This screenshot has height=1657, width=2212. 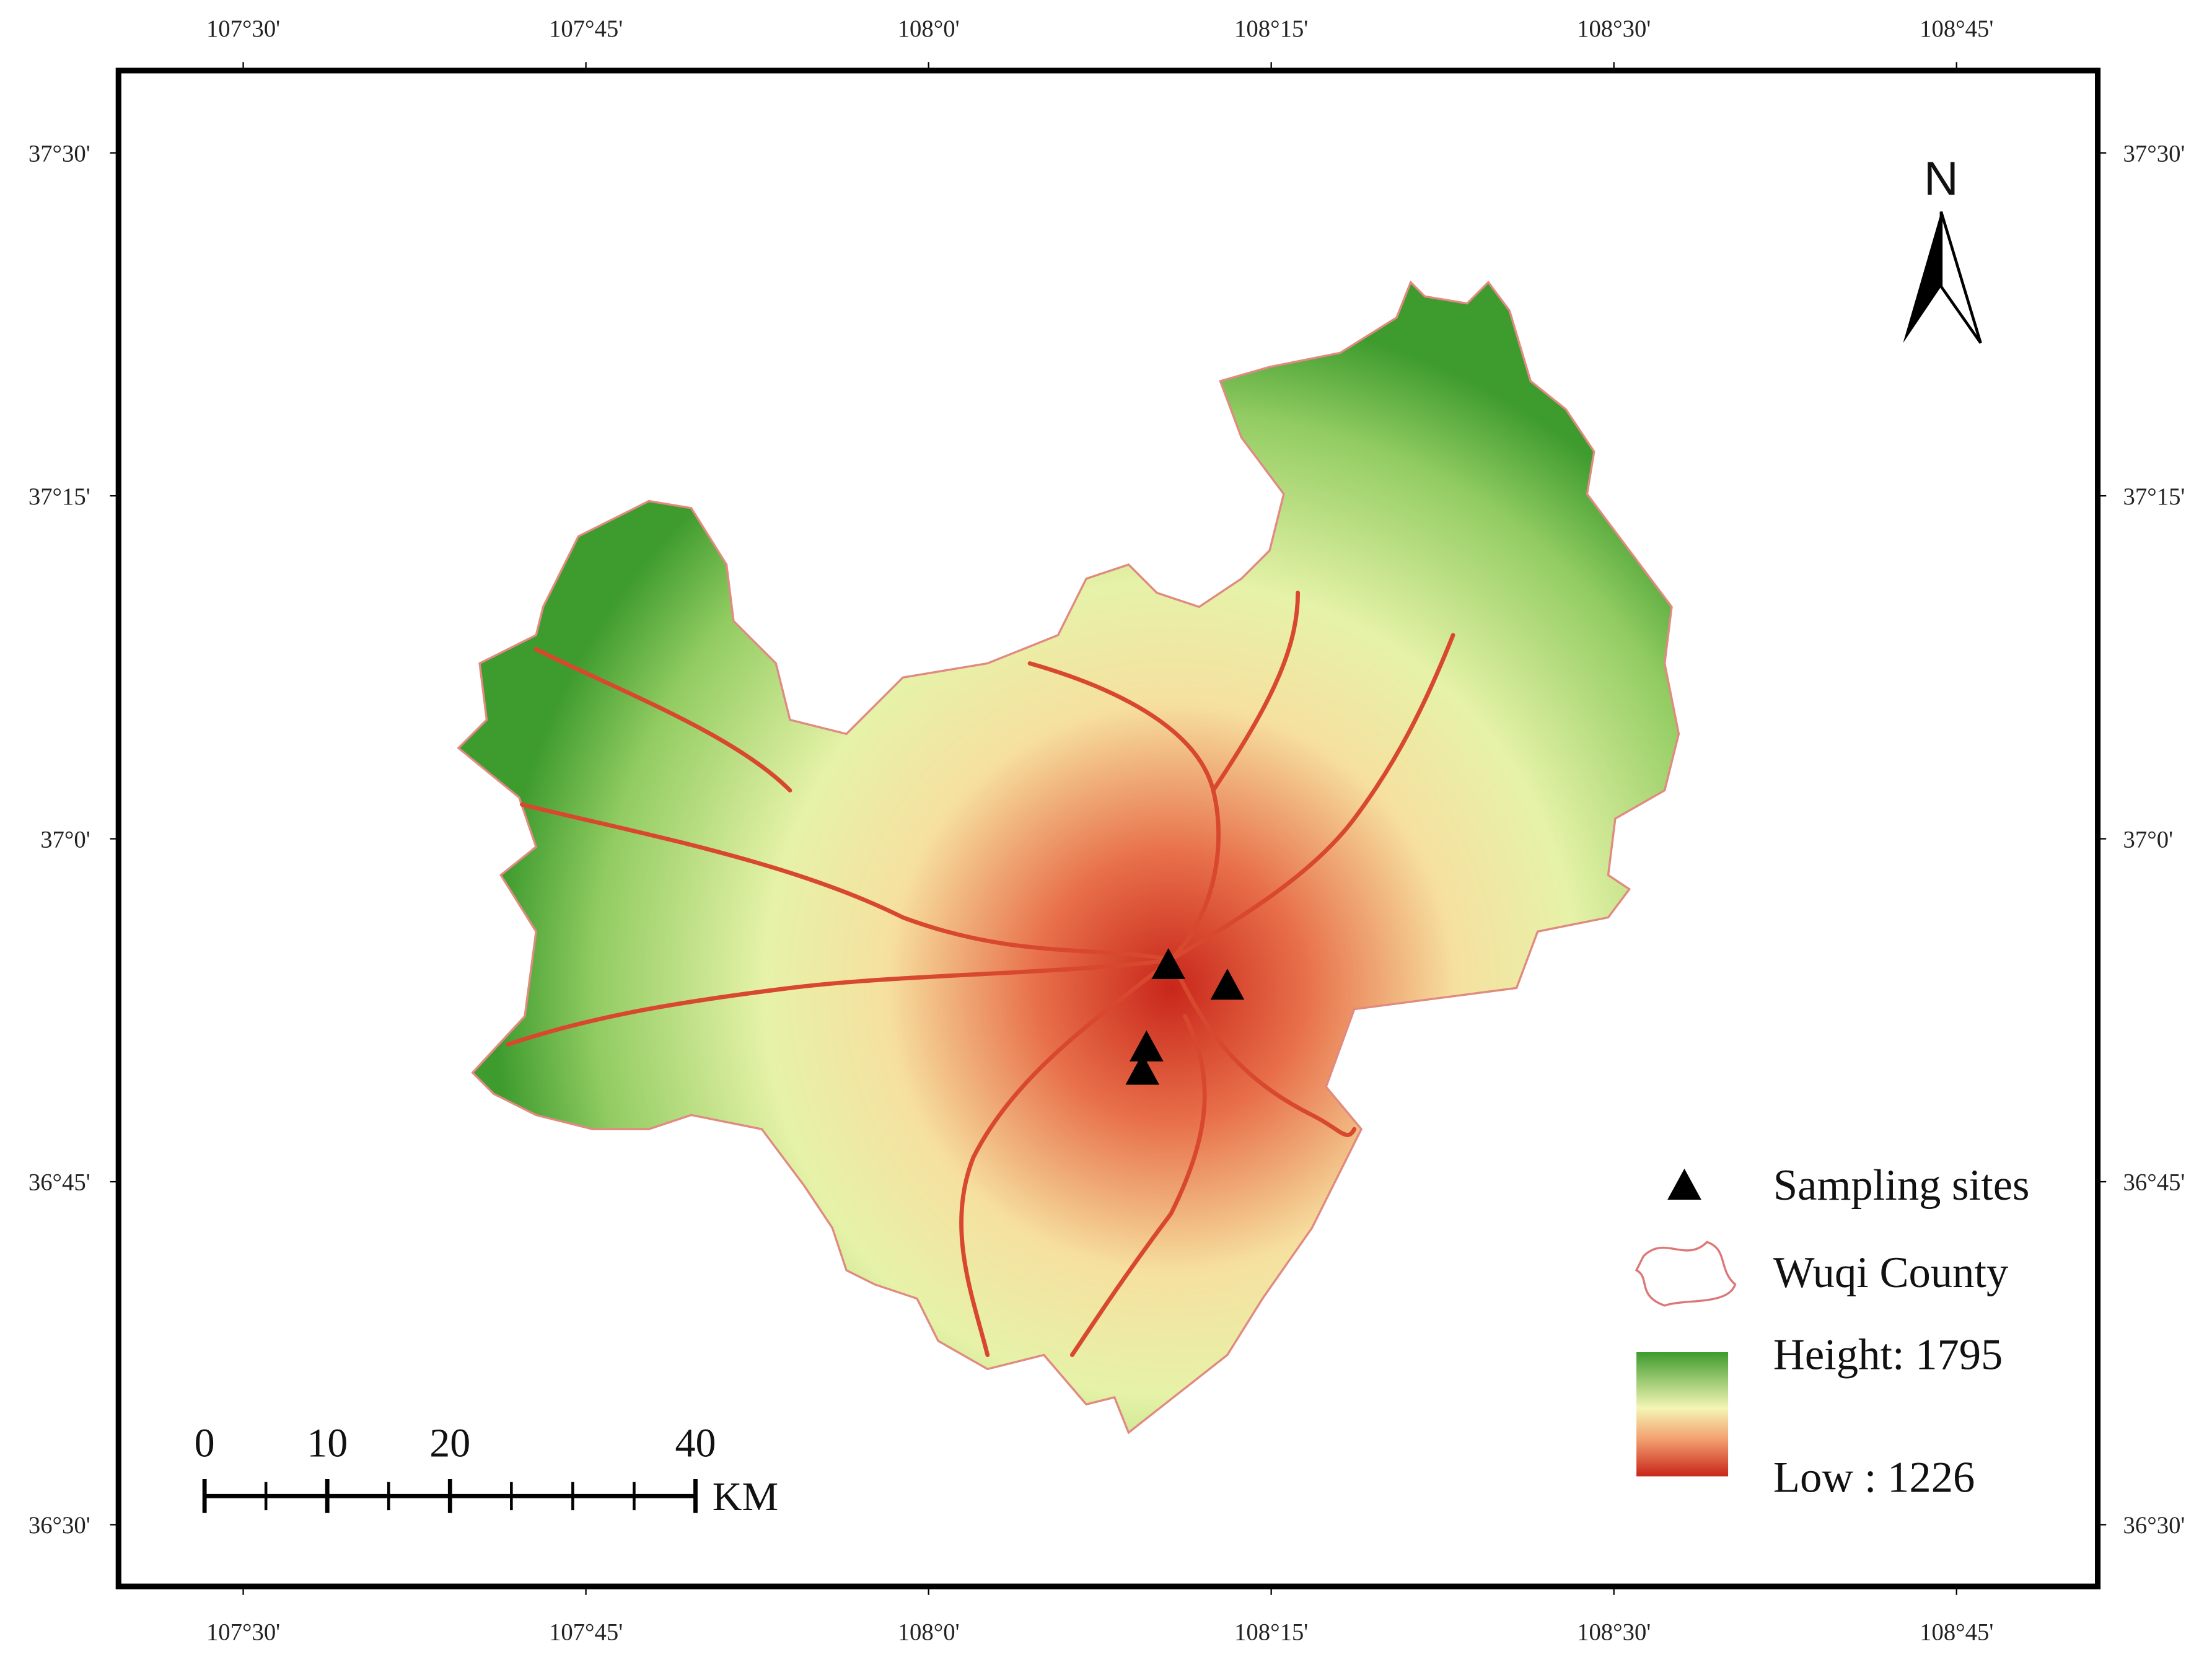 What do you see at coordinates (1684, 1184) in the screenshot?
I see `legend-site-icon` at bounding box center [1684, 1184].